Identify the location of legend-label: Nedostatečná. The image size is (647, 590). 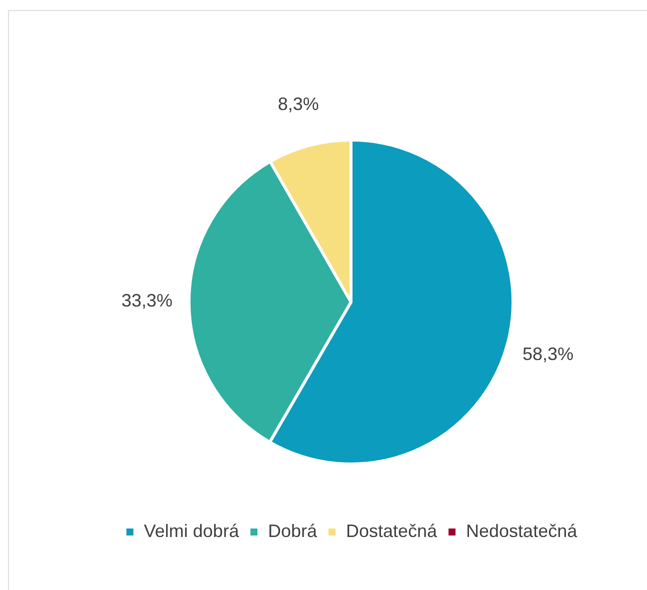
(522, 530).